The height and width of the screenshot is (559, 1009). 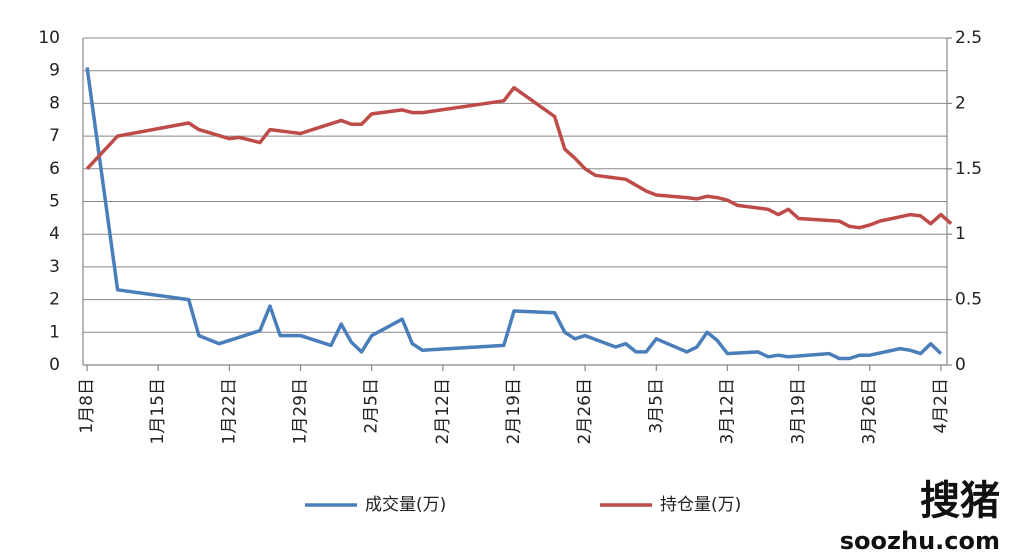 What do you see at coordinates (727, 411) in the screenshot?
I see `x-tick-label: 3月12日` at bounding box center [727, 411].